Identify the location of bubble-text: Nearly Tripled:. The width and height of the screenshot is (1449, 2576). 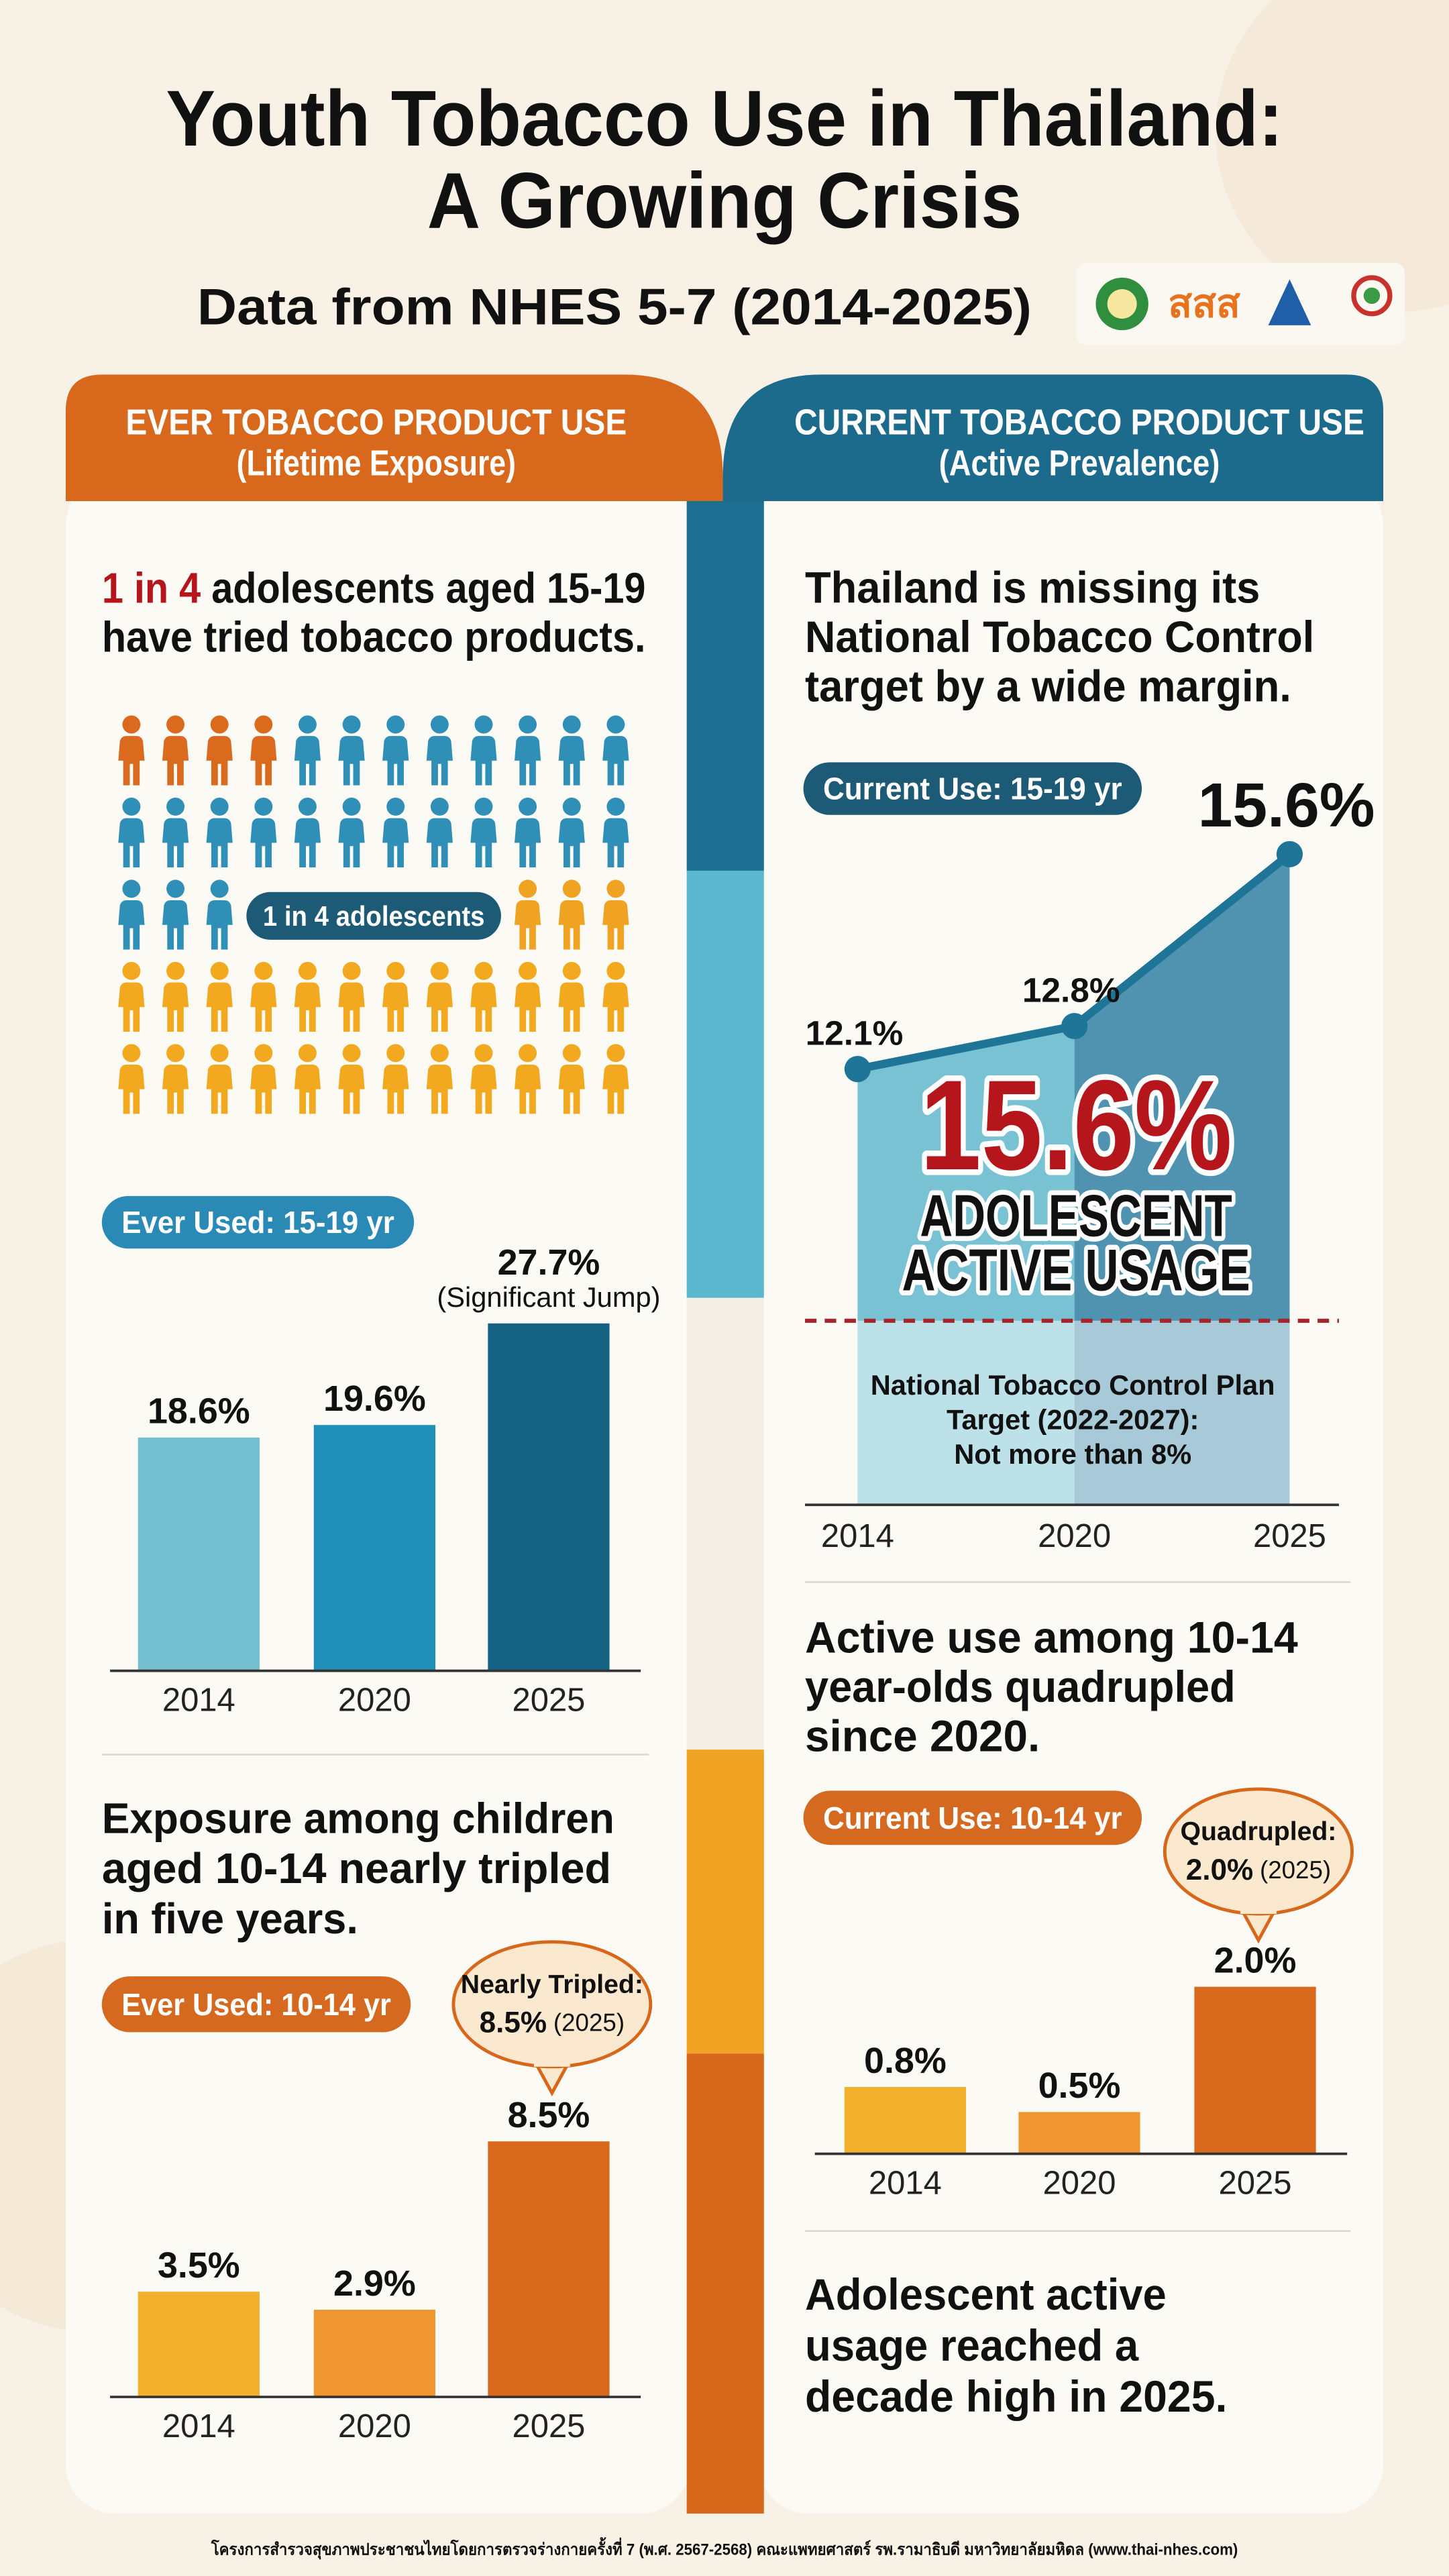
(552, 1984).